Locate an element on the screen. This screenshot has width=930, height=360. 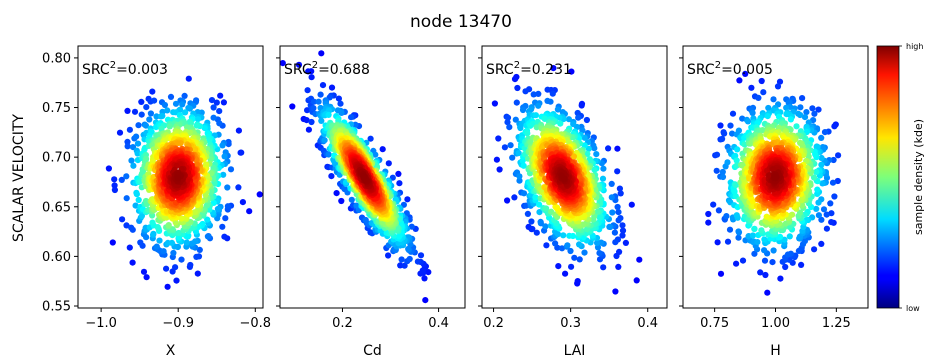
src-annotation: SRC2=0.005 is located at coordinates (730, 69).